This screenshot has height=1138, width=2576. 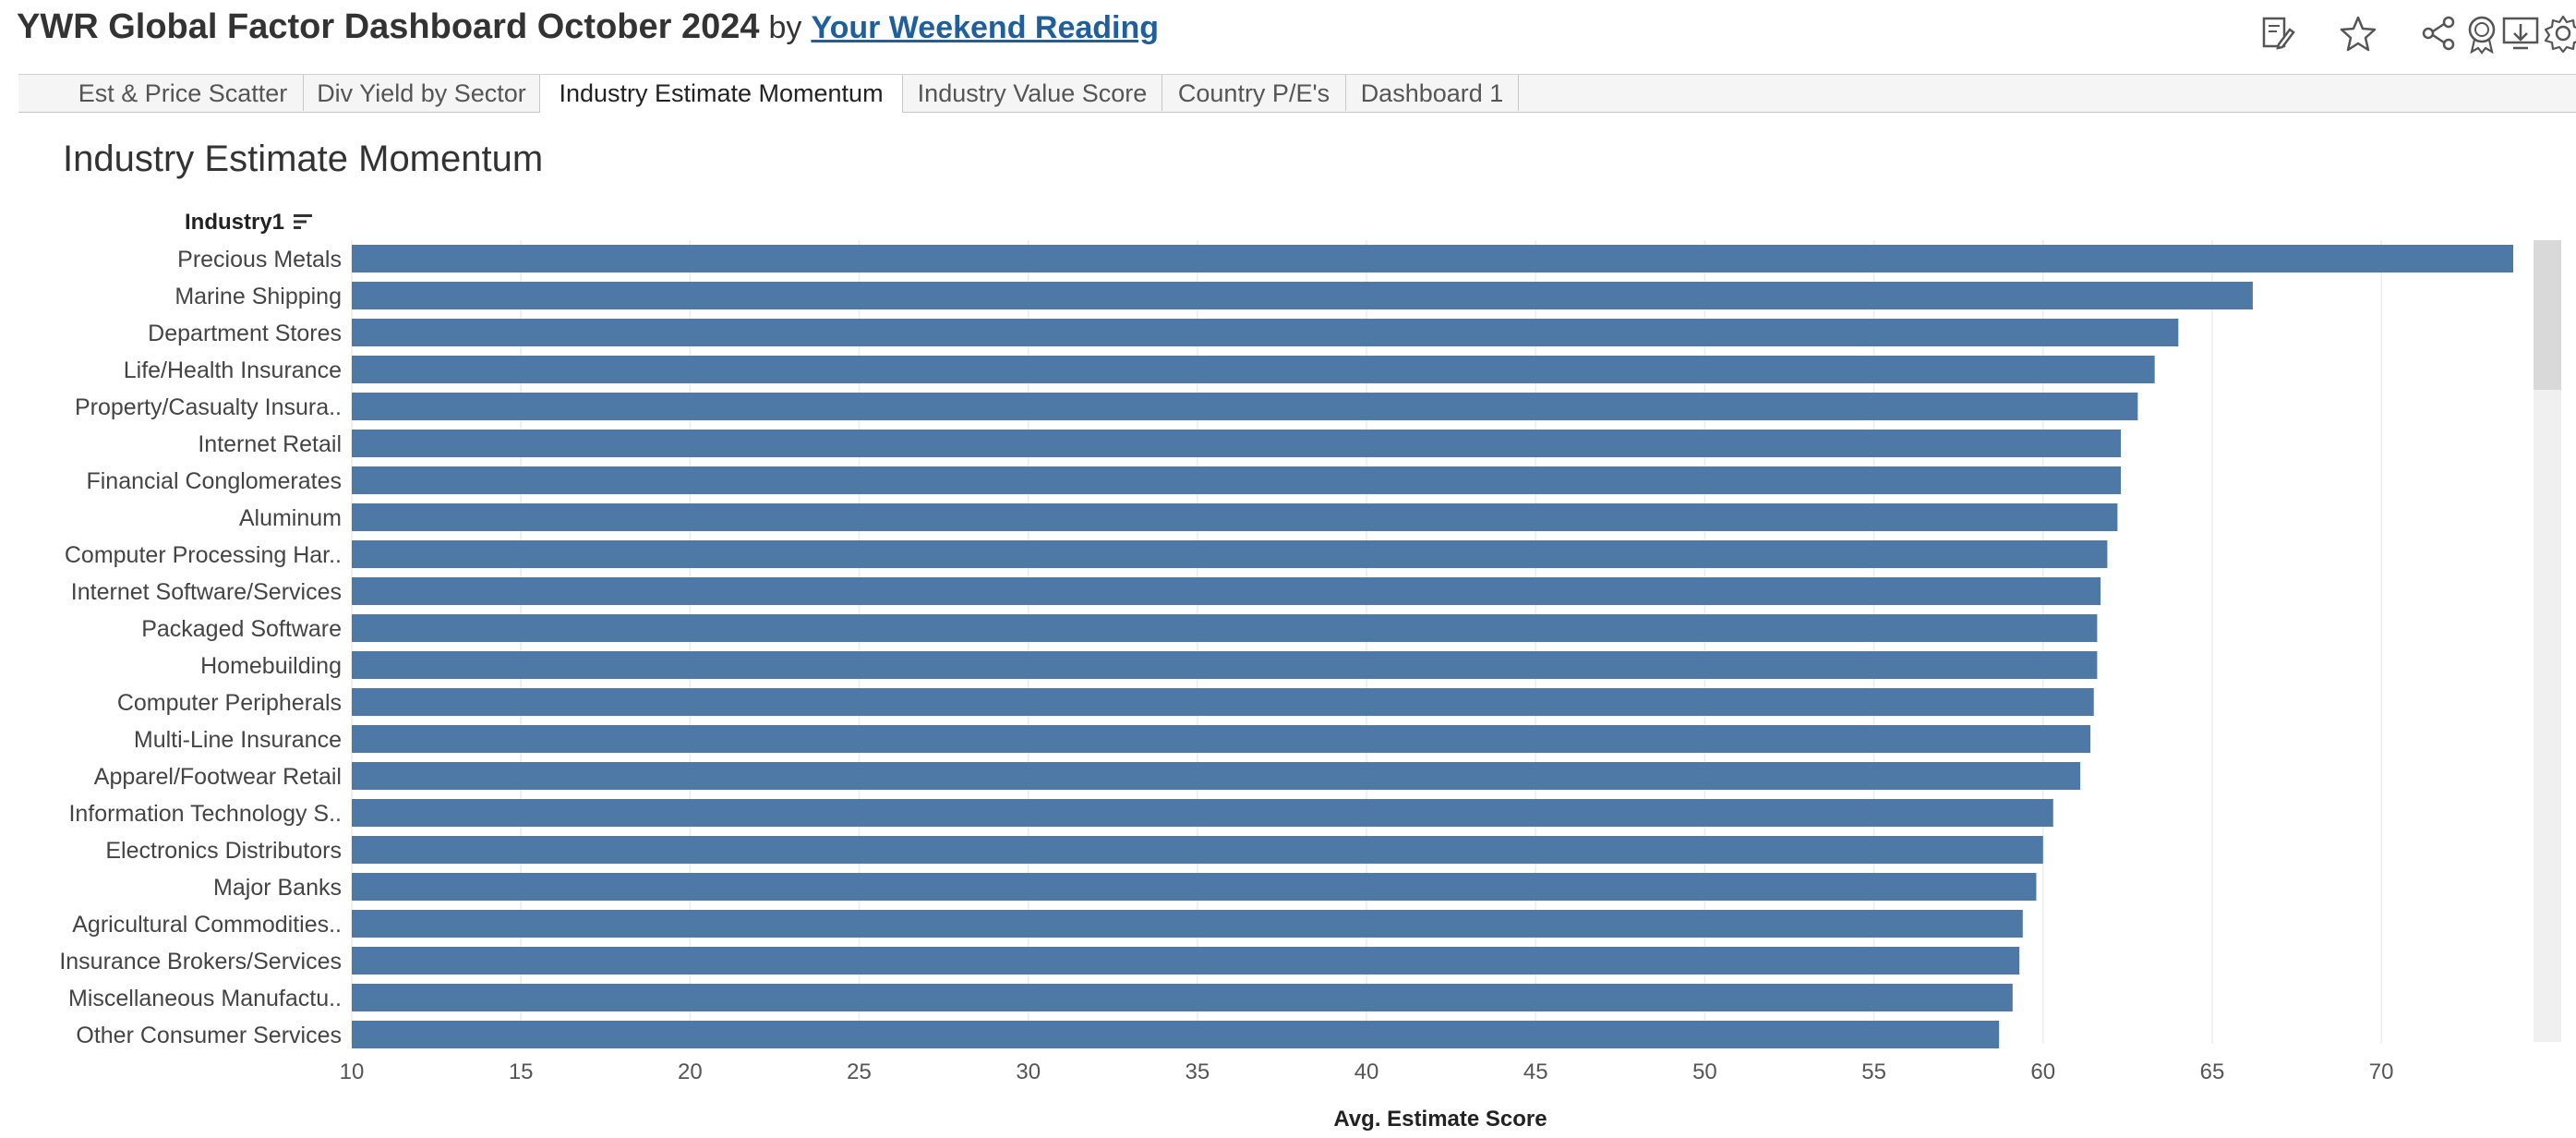 What do you see at coordinates (218, 777) in the screenshot?
I see `category-label: Apparel/Footwear Retail` at bounding box center [218, 777].